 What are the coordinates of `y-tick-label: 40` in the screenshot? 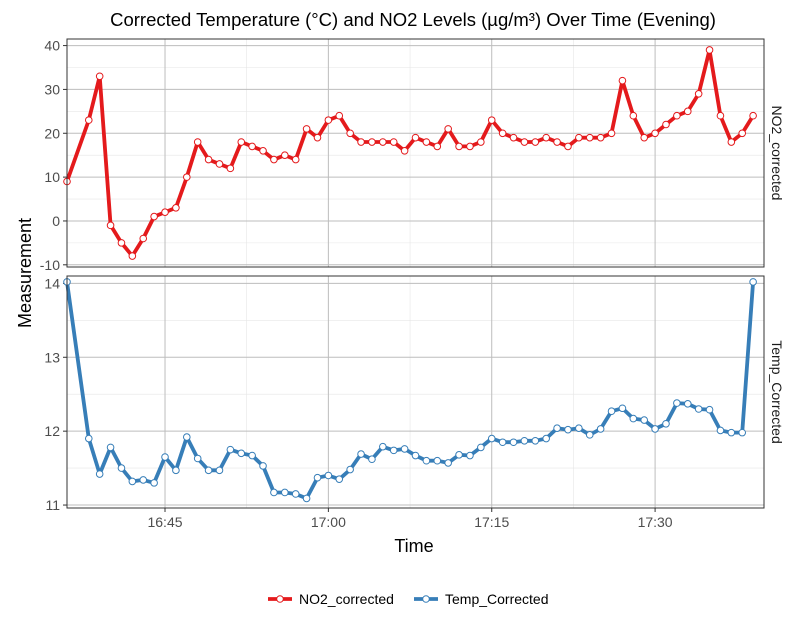 It's located at (52, 46).